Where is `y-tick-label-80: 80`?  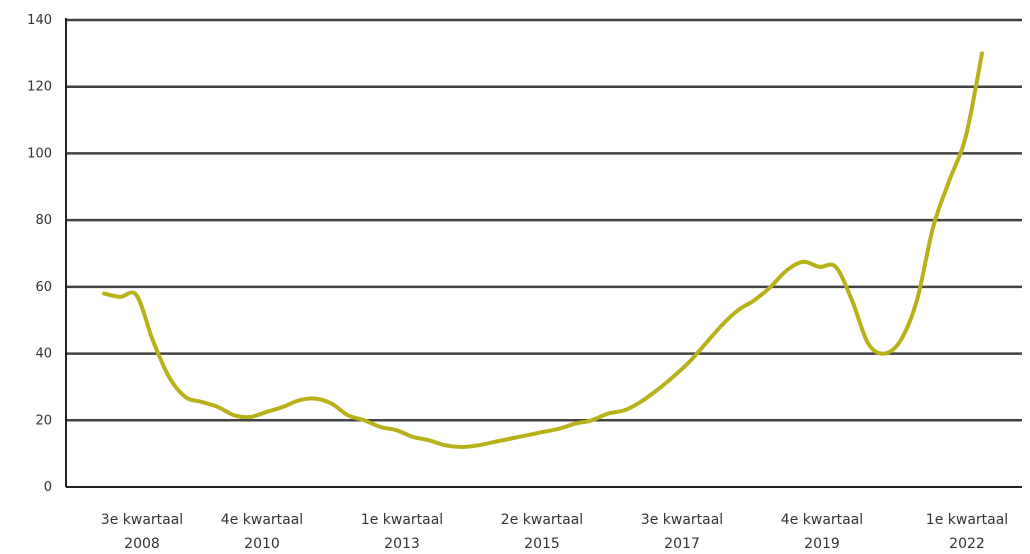
y-tick-label-80: 80 is located at coordinates (43, 220).